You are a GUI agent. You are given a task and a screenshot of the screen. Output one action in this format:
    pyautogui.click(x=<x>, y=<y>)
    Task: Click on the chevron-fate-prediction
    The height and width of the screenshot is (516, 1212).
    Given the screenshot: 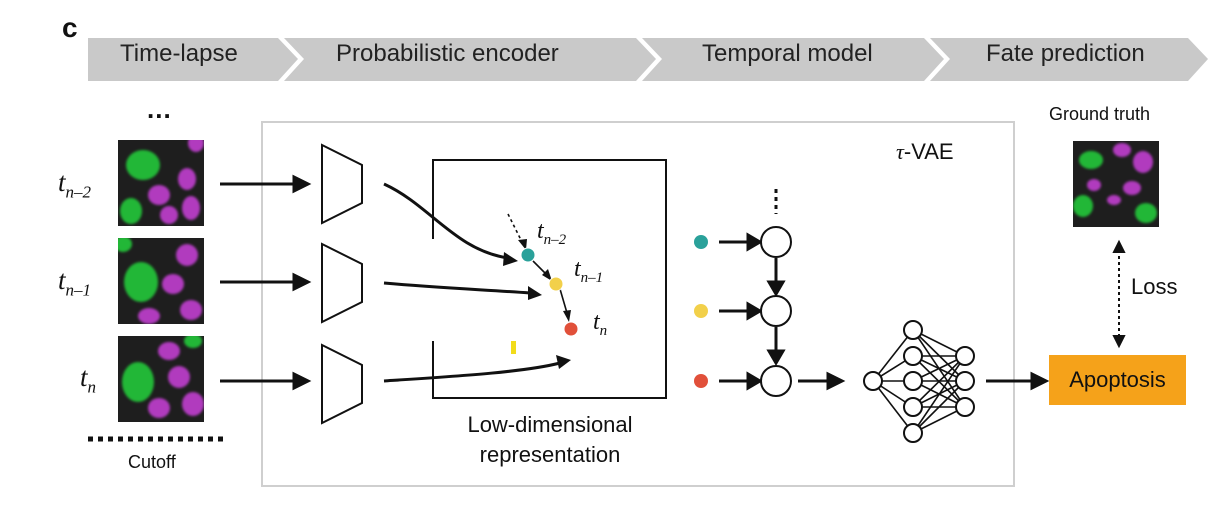 What is the action you would take?
    pyautogui.click(x=1069, y=59)
    